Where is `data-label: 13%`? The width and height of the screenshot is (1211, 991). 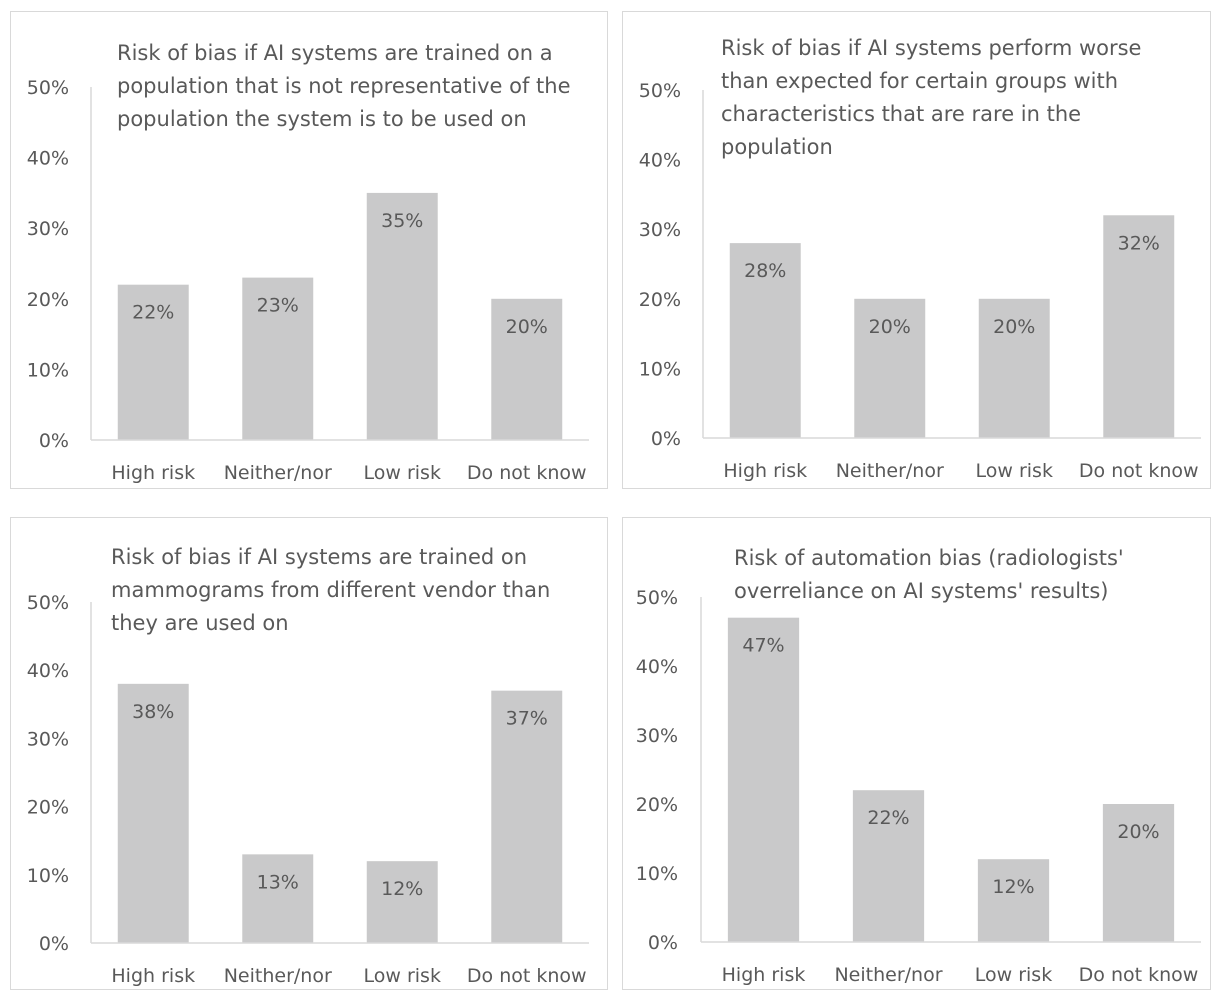
data-label: 13% is located at coordinates (278, 882).